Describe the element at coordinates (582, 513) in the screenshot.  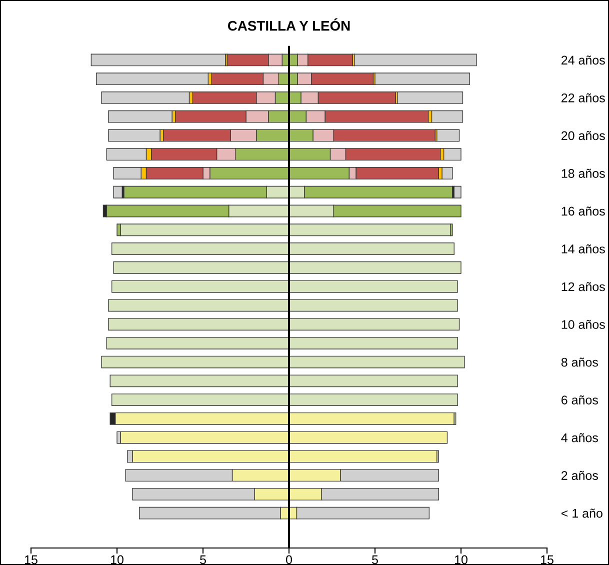
I see `y-tick-label: < 1 año` at that location.